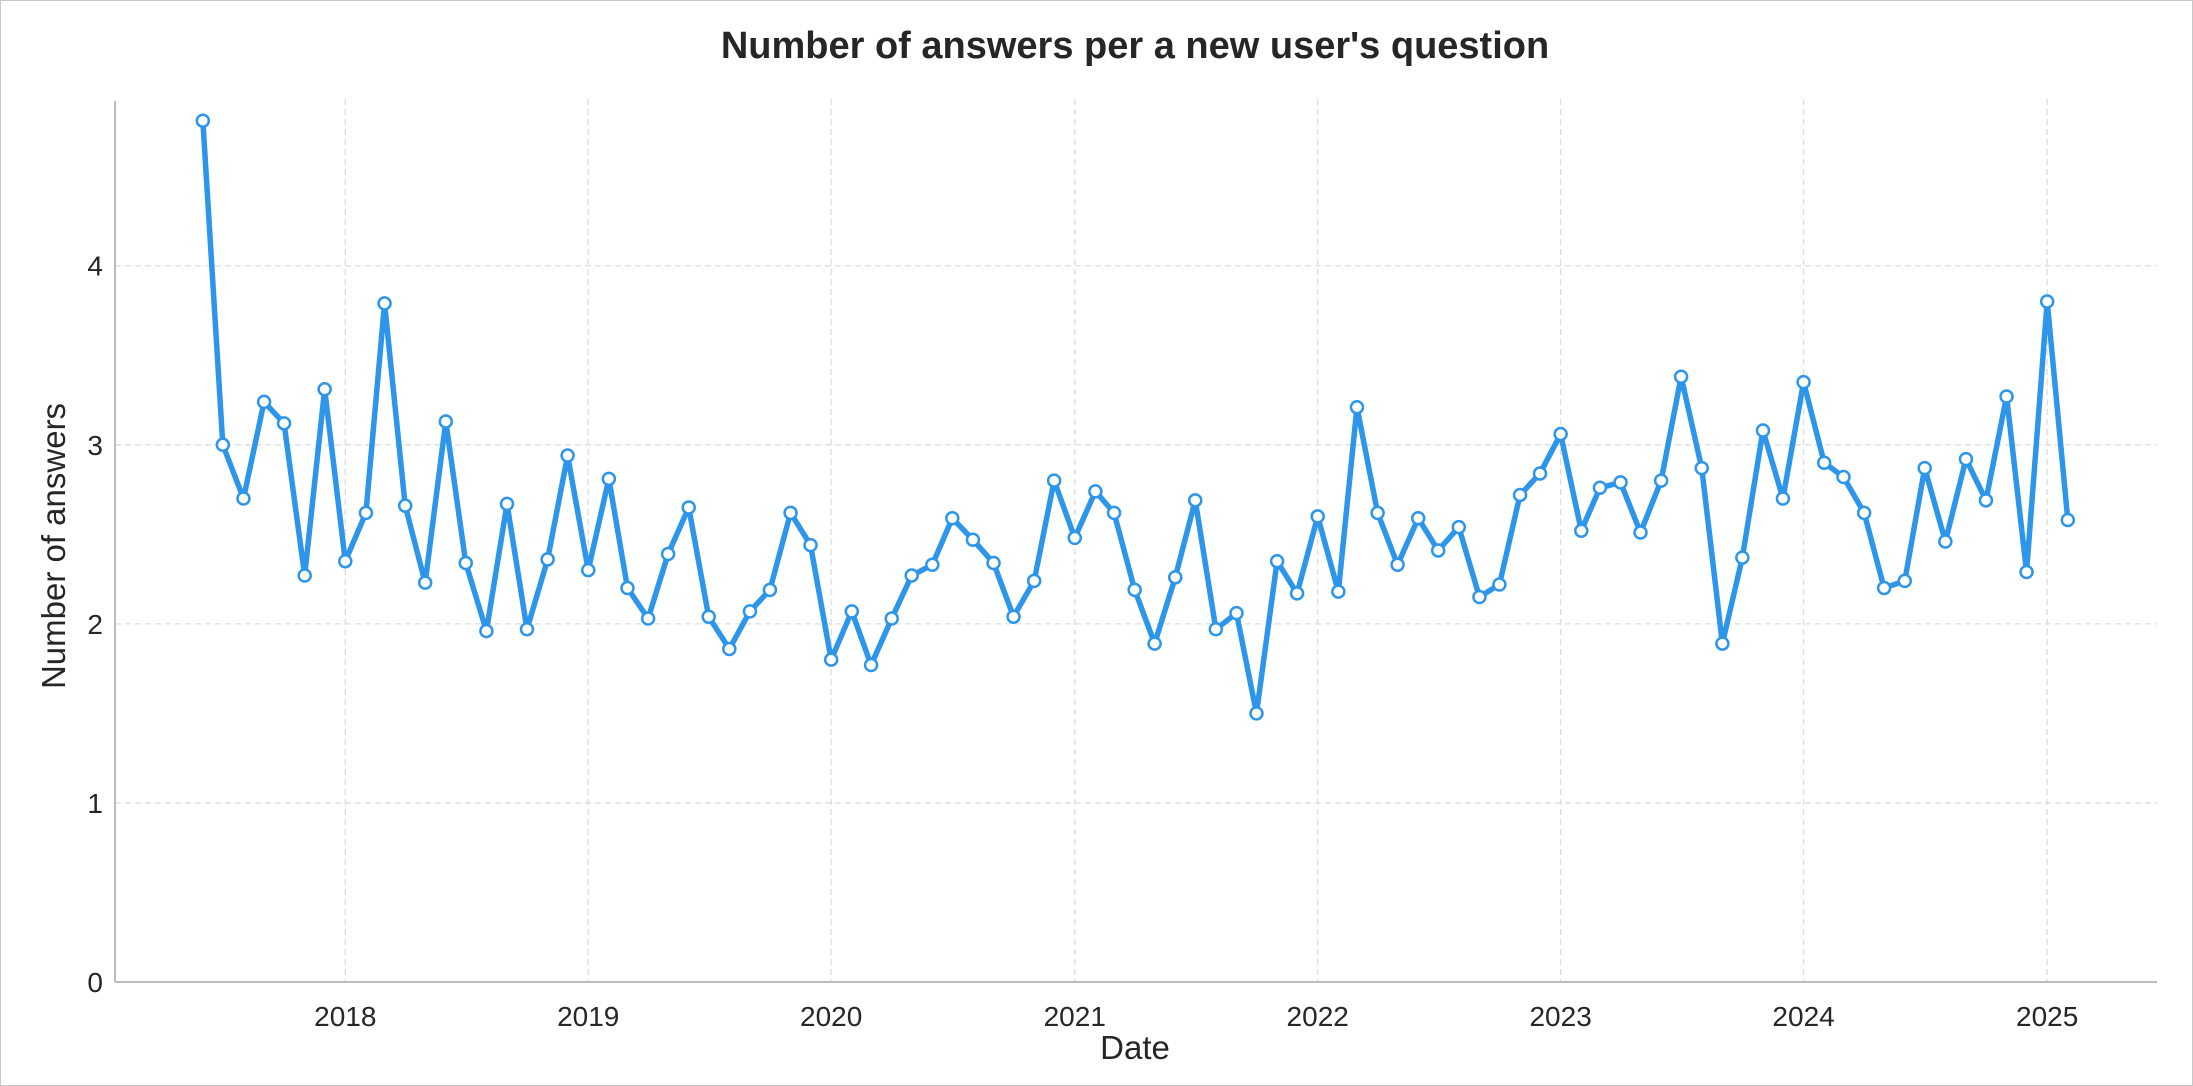 The height and width of the screenshot is (1086, 2193). What do you see at coordinates (1803, 1016) in the screenshot?
I see `x-tick-label: 2024` at bounding box center [1803, 1016].